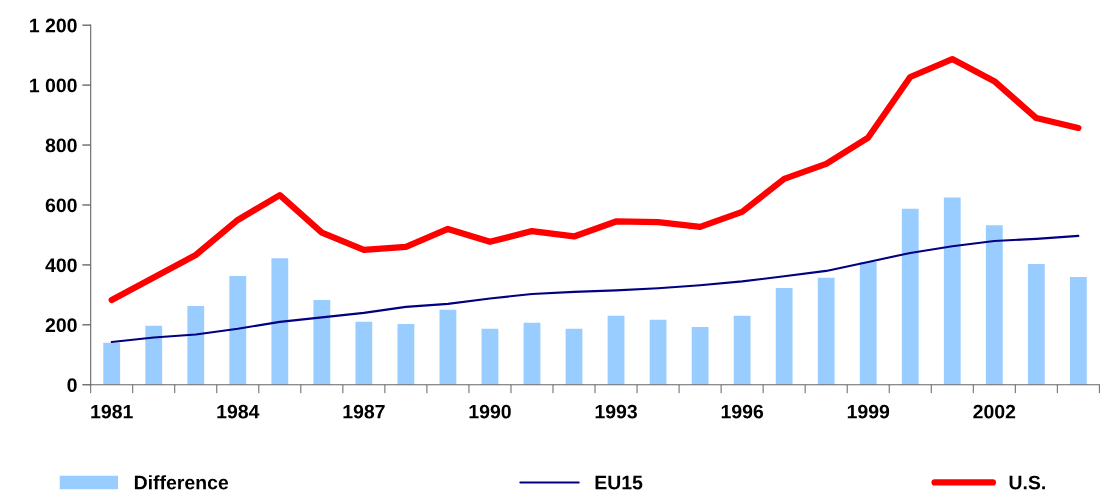 This screenshot has height=503, width=1106. What do you see at coordinates (490, 411) in the screenshot?
I see `x-tick-label: 1990` at bounding box center [490, 411].